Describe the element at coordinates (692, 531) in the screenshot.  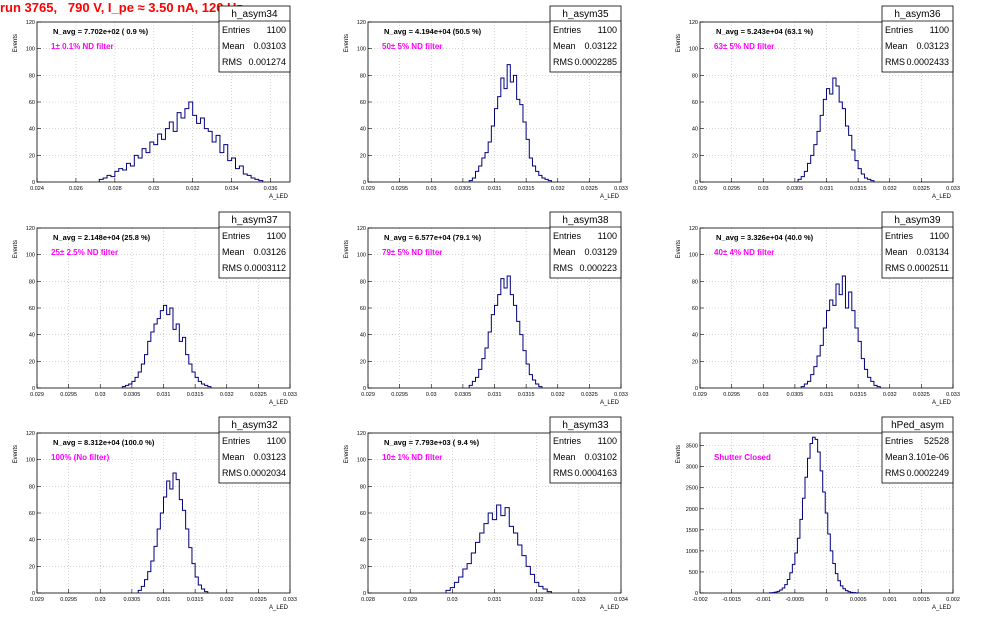
I see `y-tick-label: 1500` at that location.